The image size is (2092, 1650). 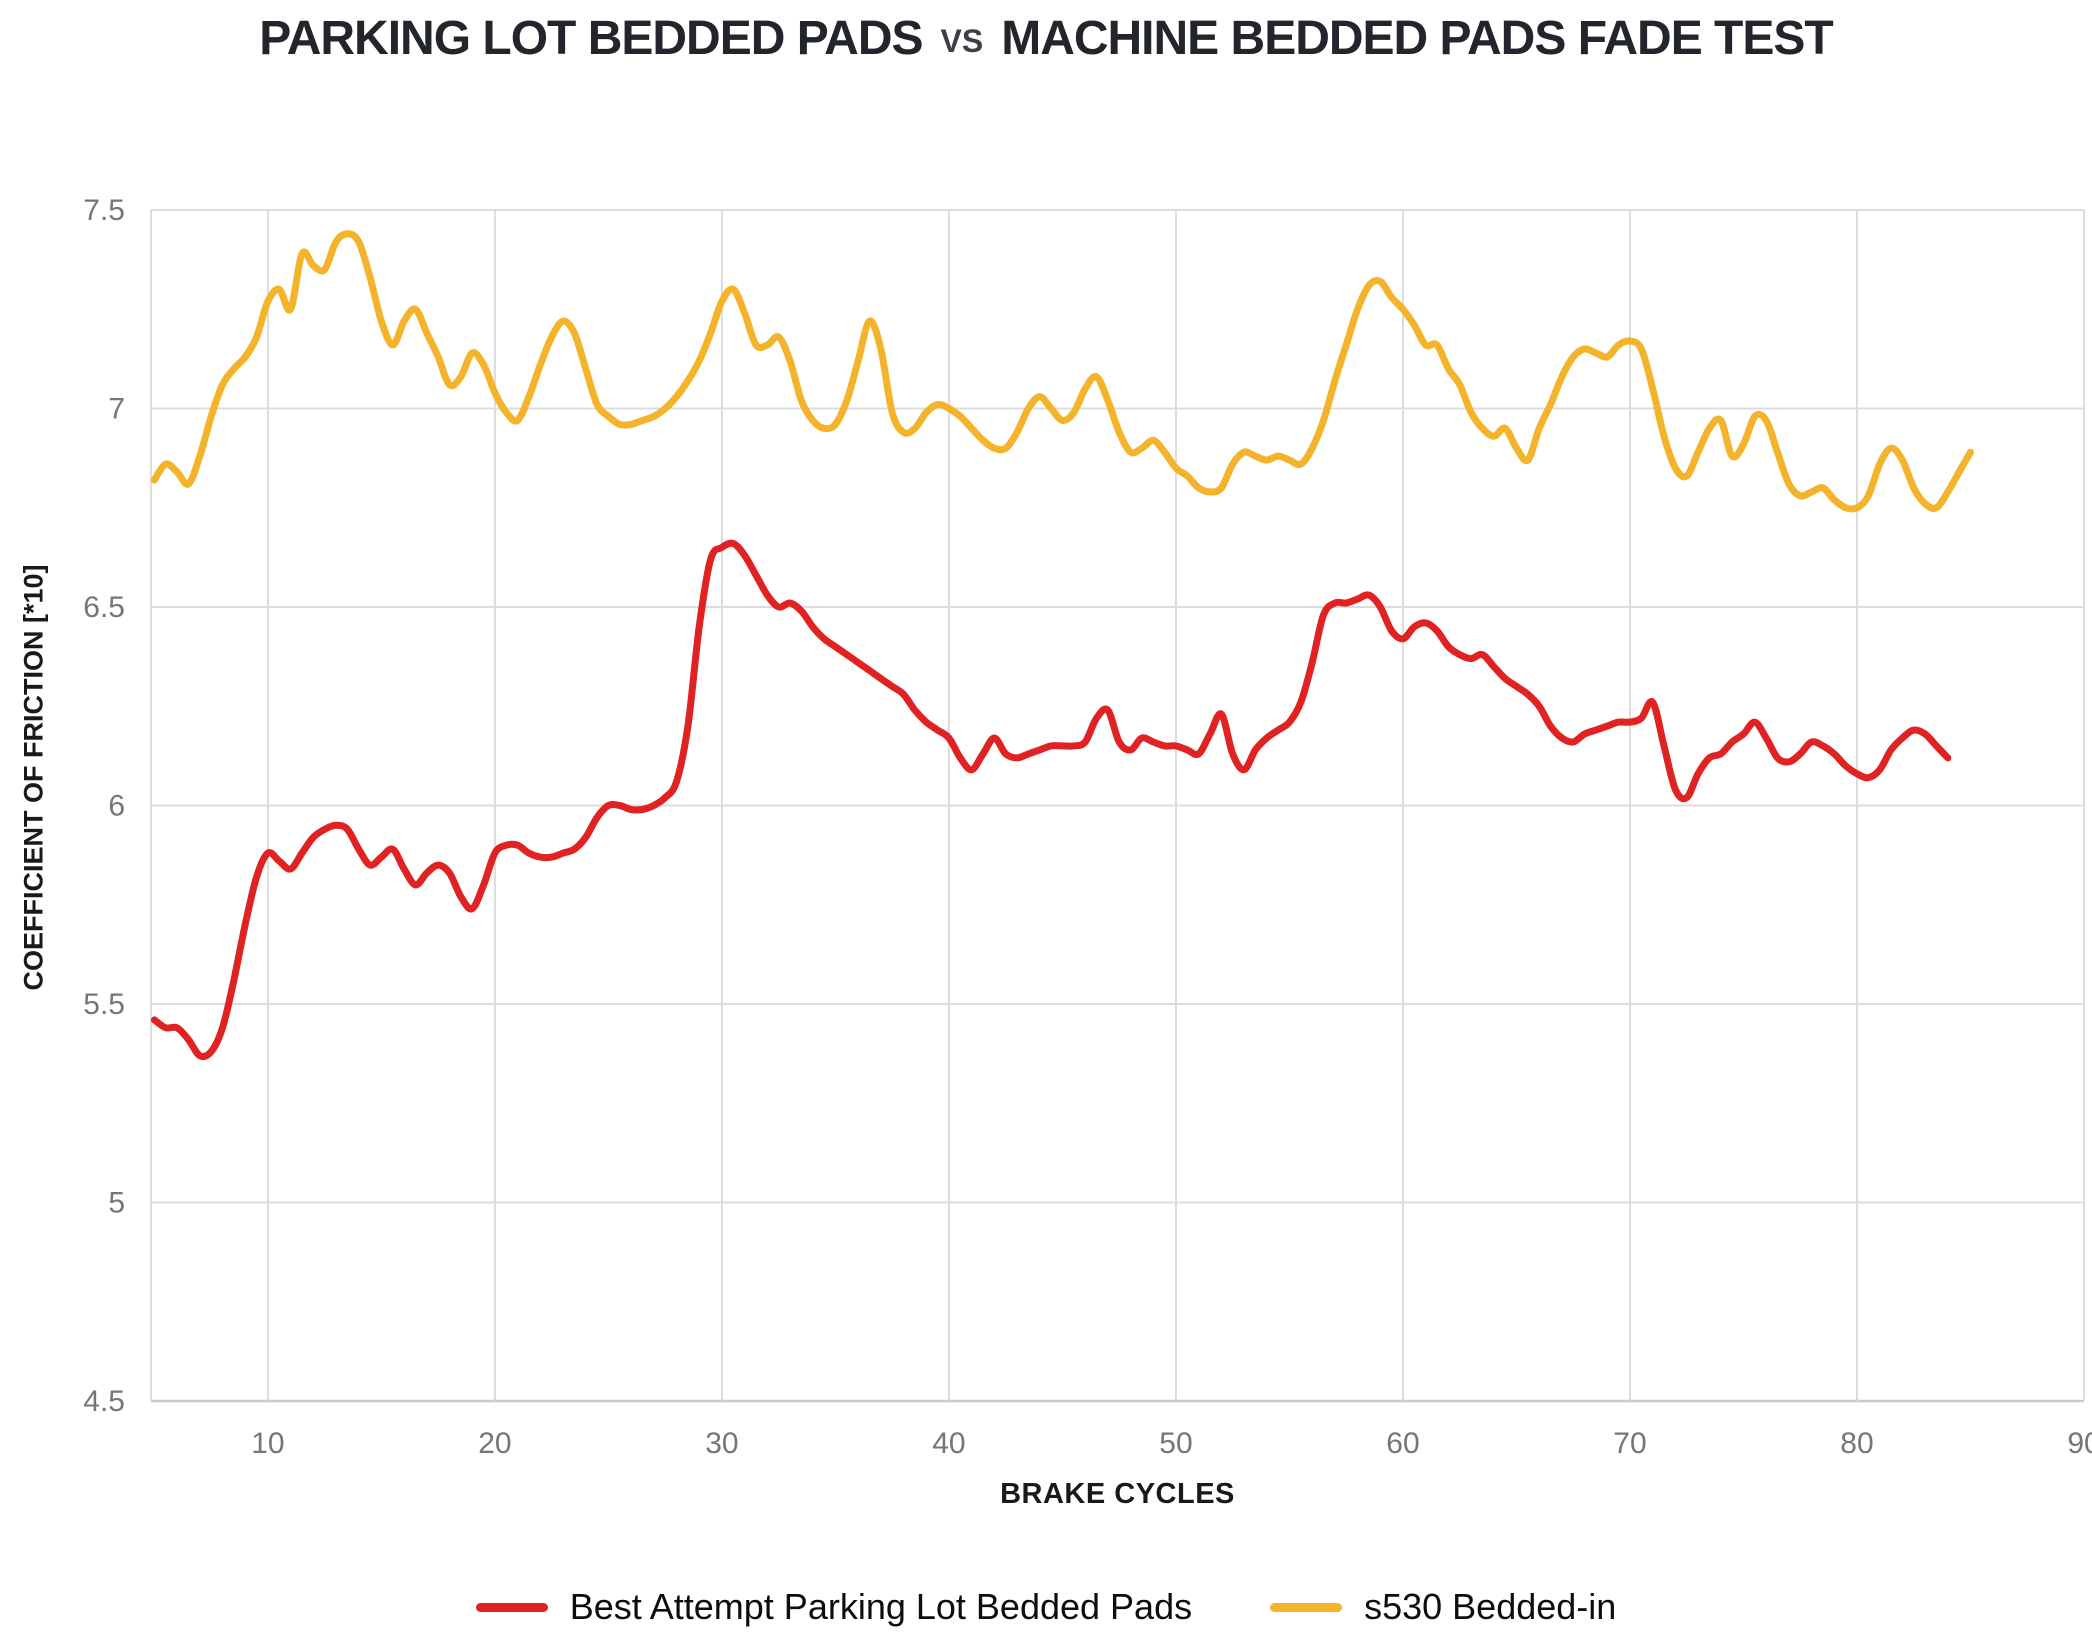 I want to click on legend-item-parking-lot: Best Attempt Parking Lot Bedded Pads, so click(x=834, y=1607).